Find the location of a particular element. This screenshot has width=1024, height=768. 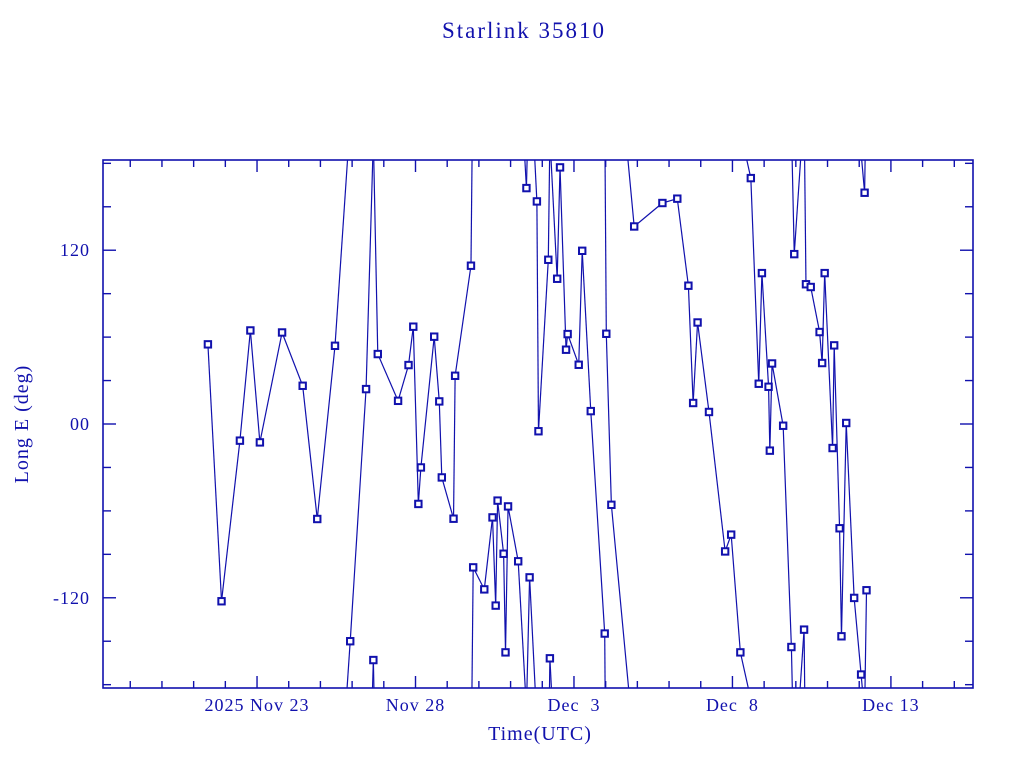

x-tick-label: Nov 28 is located at coordinates (416, 705).